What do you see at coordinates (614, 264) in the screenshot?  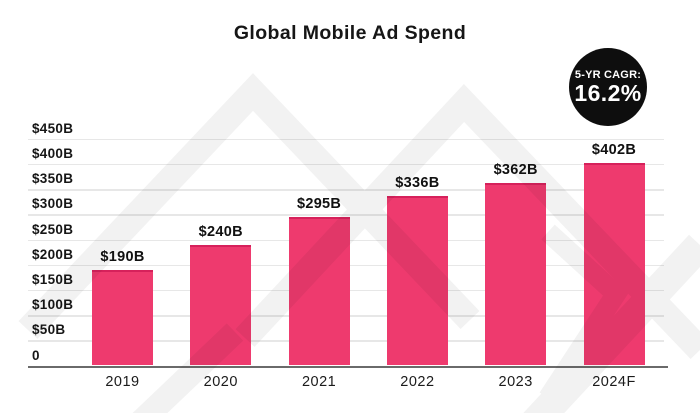 I see `bar-2024F` at bounding box center [614, 264].